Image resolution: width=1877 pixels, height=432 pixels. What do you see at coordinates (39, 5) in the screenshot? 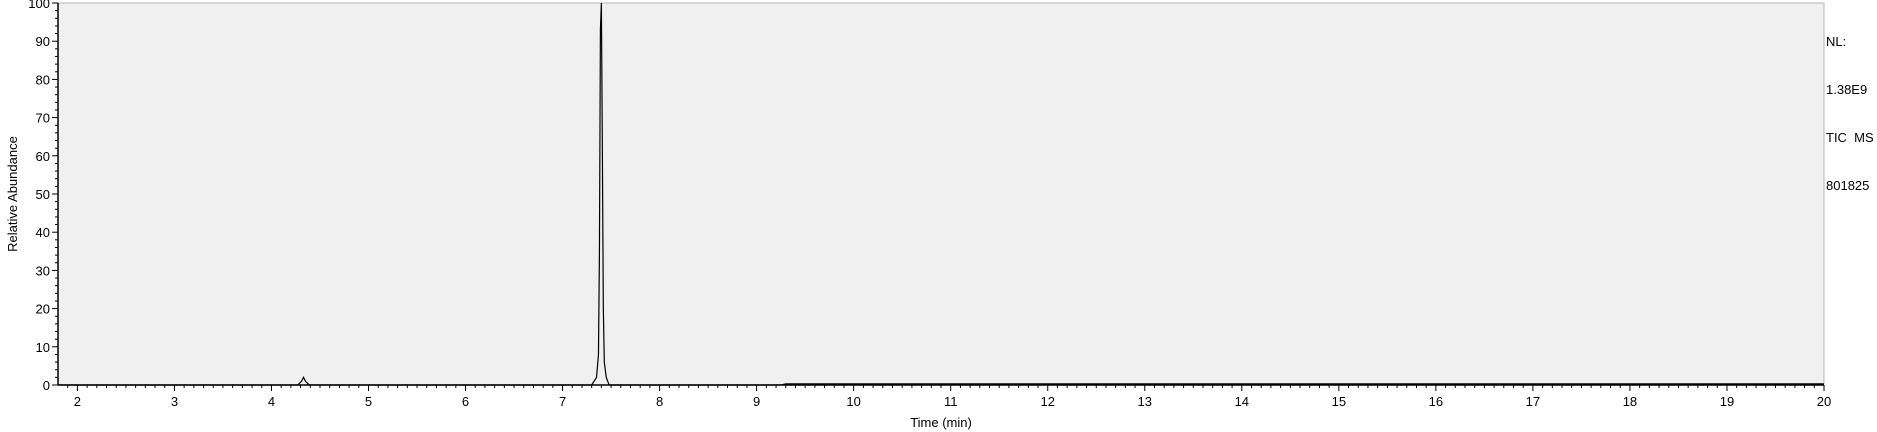
I see `y-tick-label: 100` at bounding box center [39, 5].